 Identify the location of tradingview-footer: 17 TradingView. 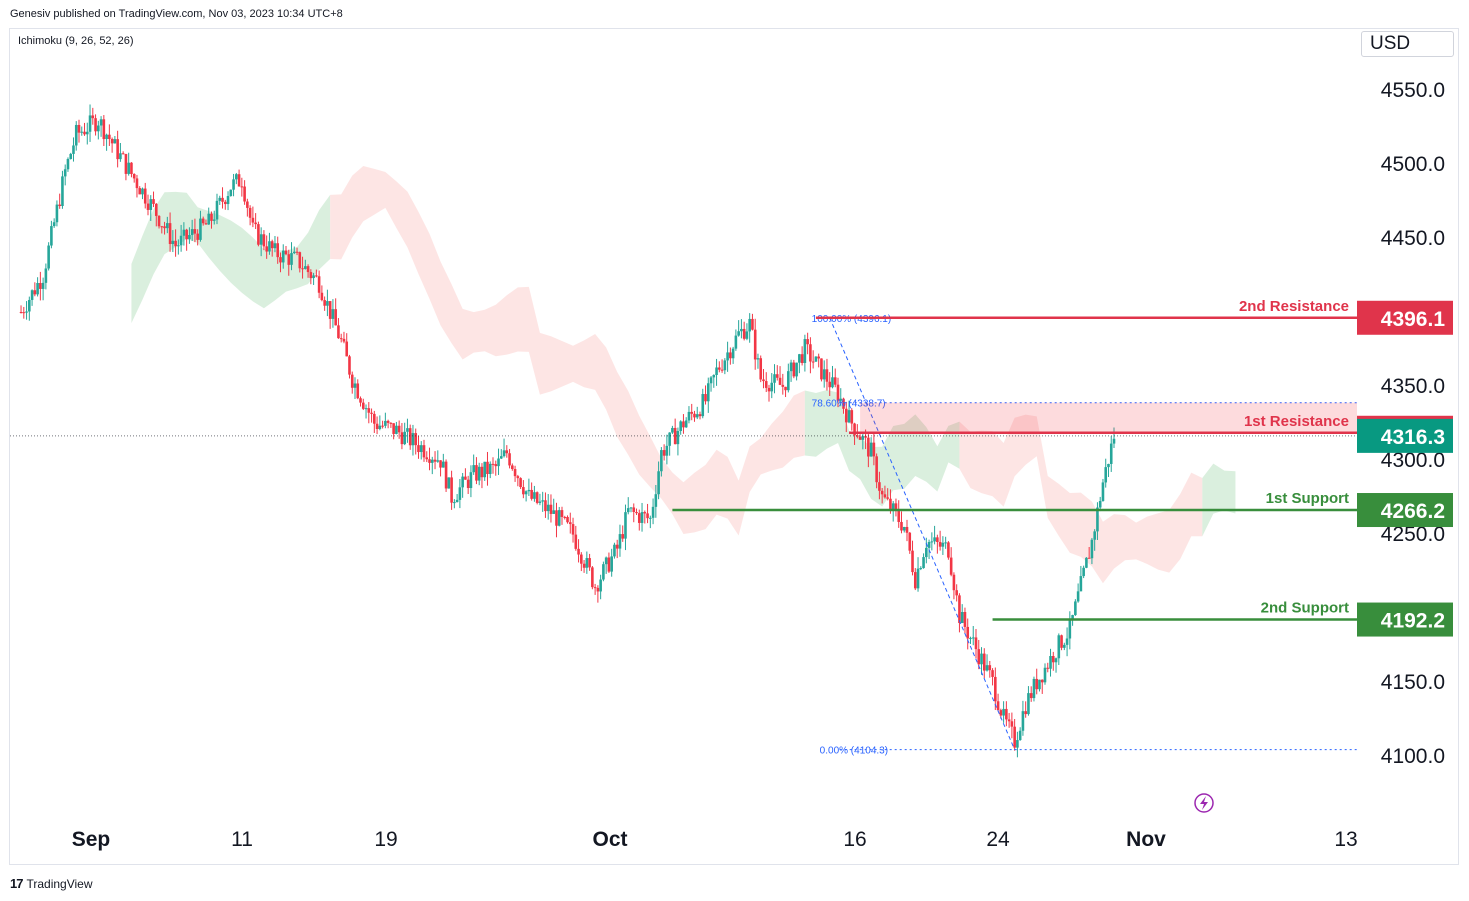
(51, 883).